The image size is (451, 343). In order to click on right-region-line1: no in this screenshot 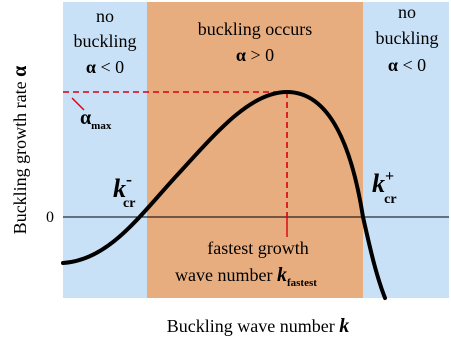, I will do `click(407, 12)`.